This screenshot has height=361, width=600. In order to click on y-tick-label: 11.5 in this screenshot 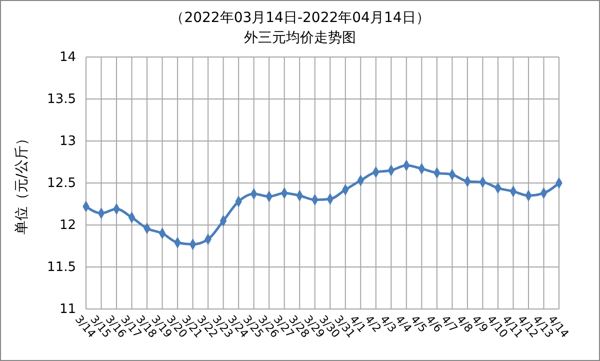, I will do `click(61, 268)`.